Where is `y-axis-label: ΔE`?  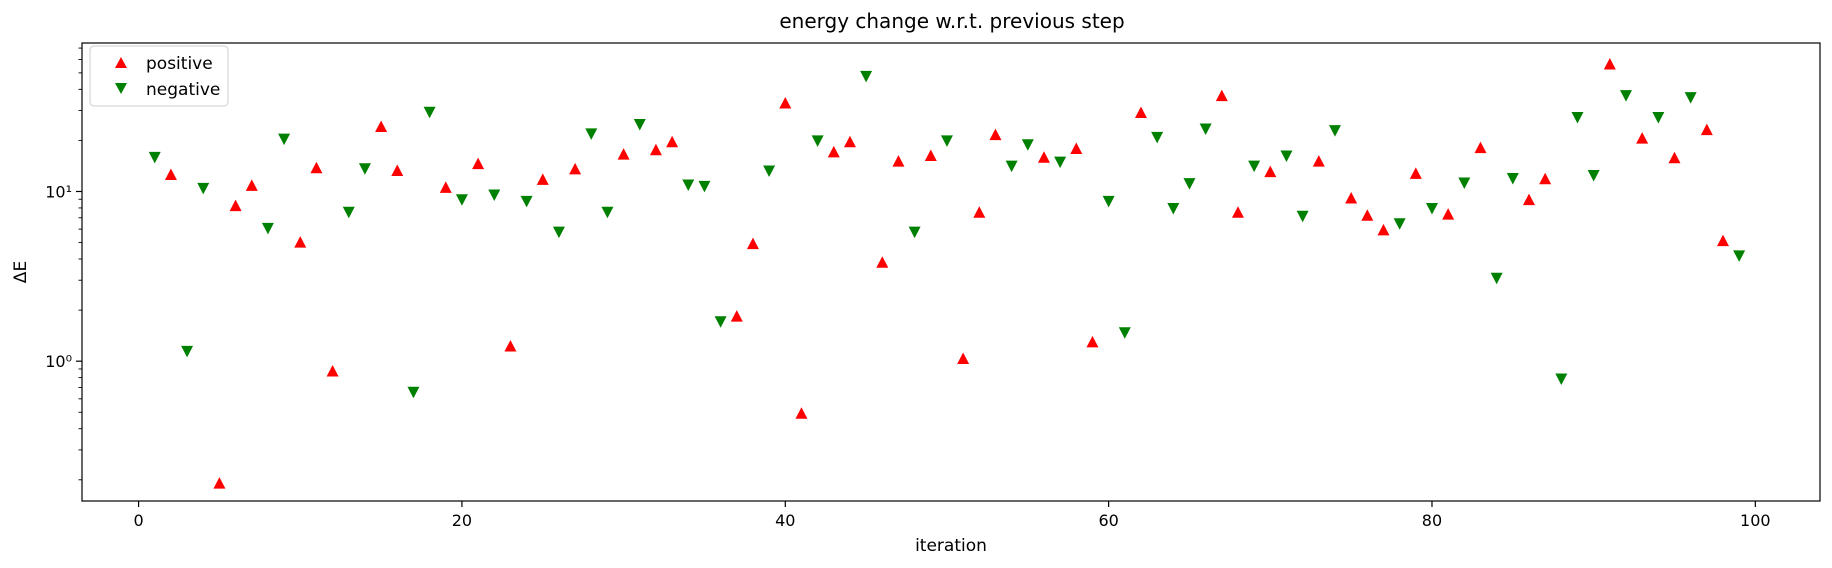 y-axis-label: ΔE is located at coordinates (21, 272).